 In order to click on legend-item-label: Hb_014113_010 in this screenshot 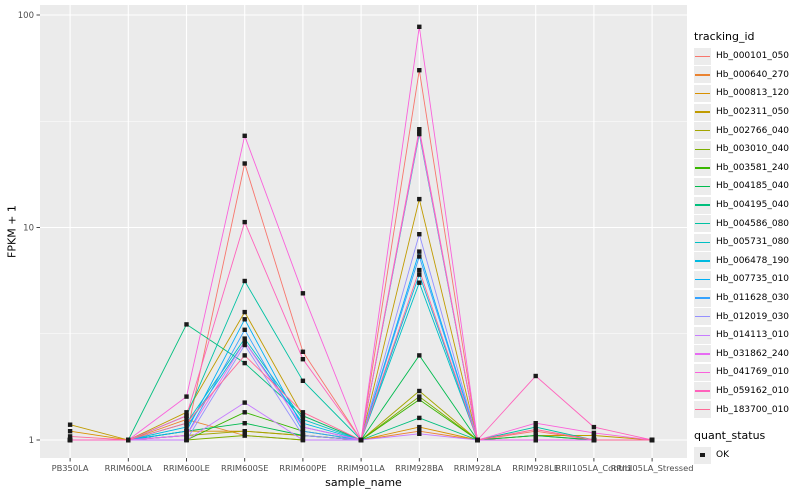, I will do `click(753, 335)`.